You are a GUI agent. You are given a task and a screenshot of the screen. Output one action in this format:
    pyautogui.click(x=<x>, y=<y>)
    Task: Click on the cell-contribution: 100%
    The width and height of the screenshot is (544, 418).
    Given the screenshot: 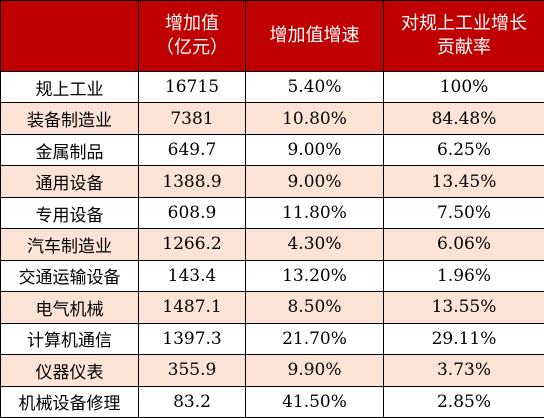 What is the action you would take?
    pyautogui.click(x=463, y=87)
    